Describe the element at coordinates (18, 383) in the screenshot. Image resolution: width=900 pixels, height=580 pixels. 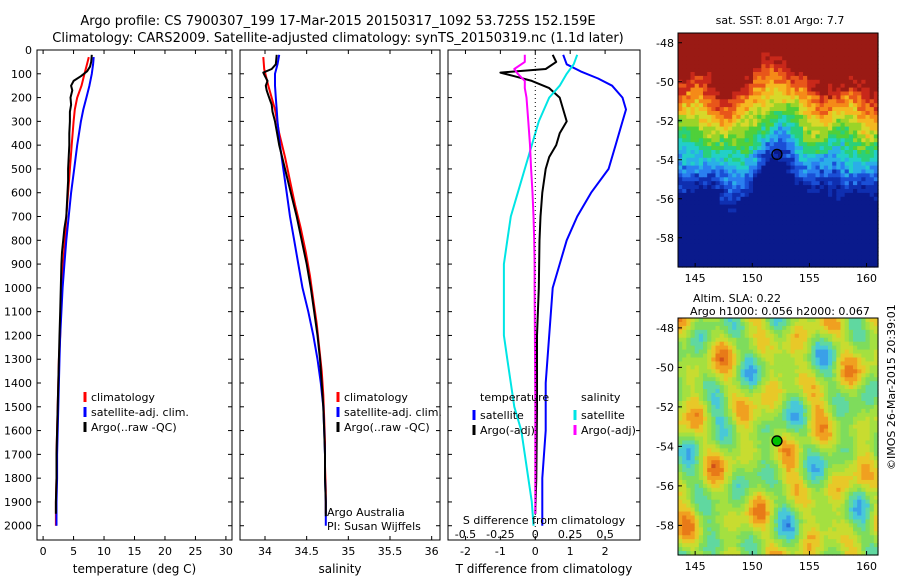
I see `depth-tick-label: 1400` at that location.